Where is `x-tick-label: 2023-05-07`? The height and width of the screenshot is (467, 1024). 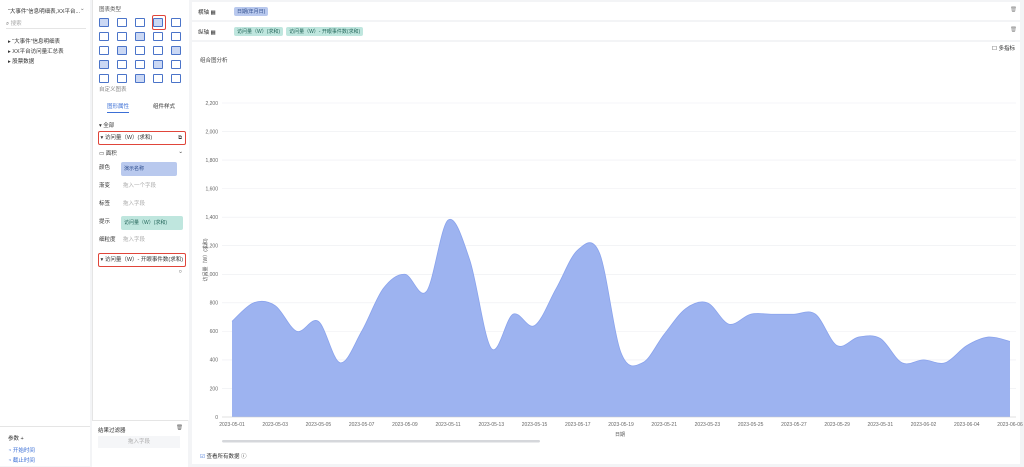 x-tick-label: 2023-05-07 is located at coordinates (362, 425).